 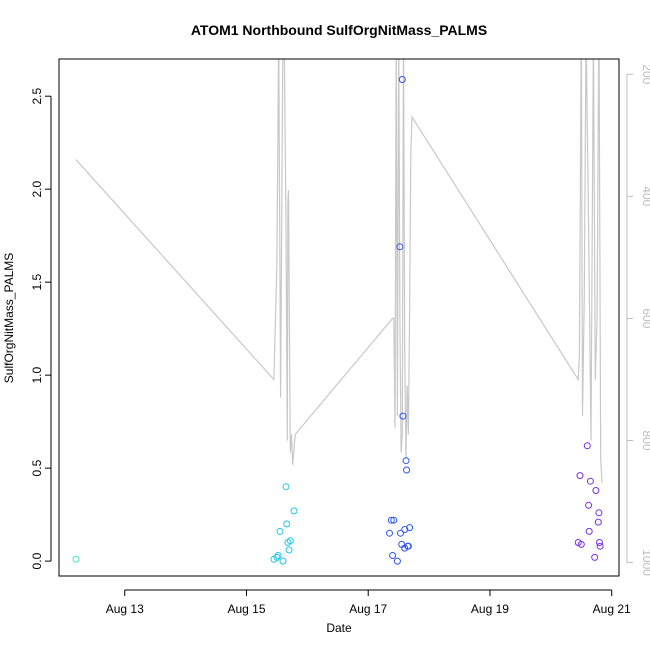 What do you see at coordinates (37, 96) in the screenshot?
I see `y-tick-label: 2.5` at bounding box center [37, 96].